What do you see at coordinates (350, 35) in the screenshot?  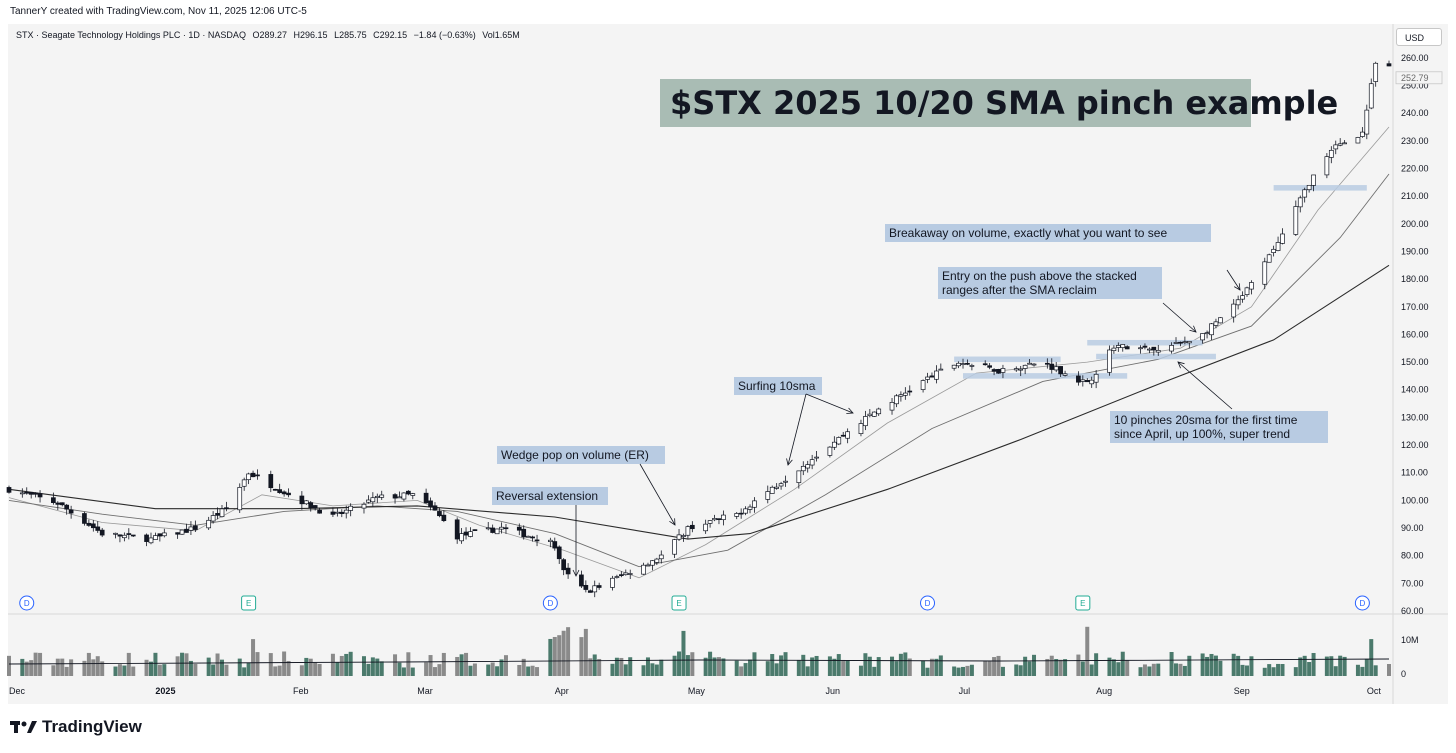 I see `ohlc-low: L285.75` at bounding box center [350, 35].